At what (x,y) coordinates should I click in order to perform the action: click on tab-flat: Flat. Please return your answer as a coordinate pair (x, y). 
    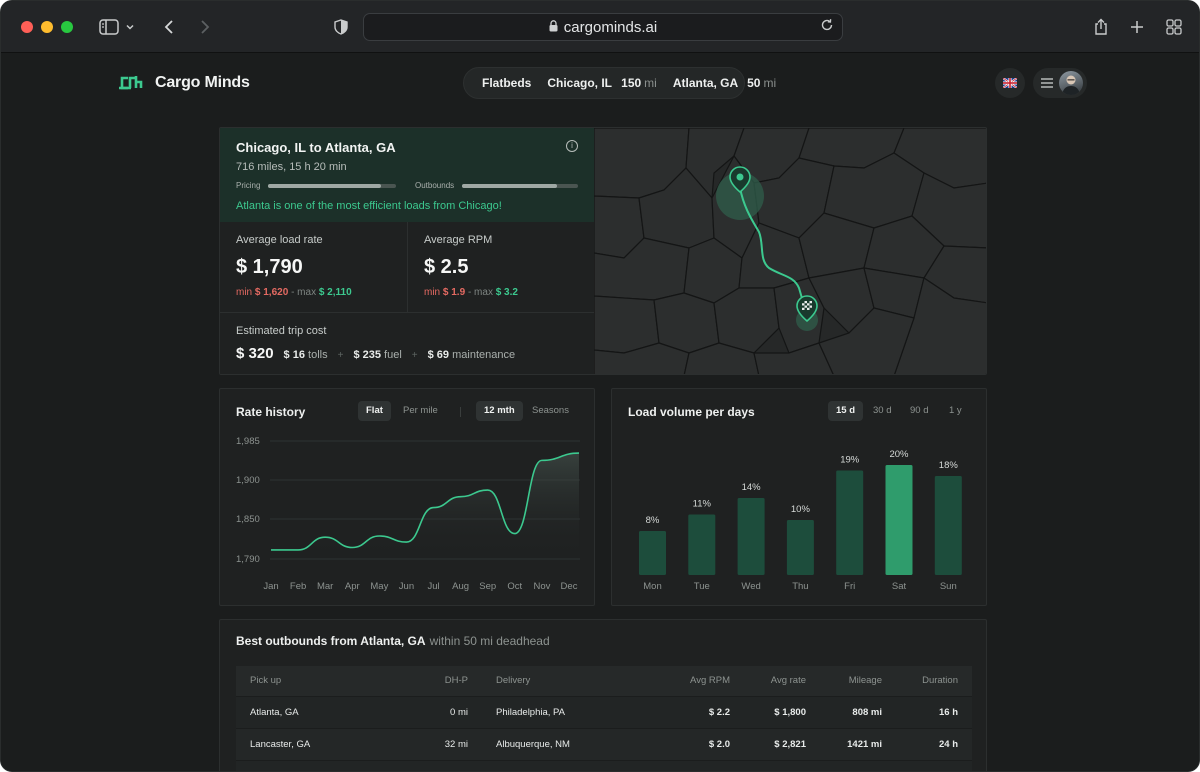
    Looking at the image, I should click on (374, 411).